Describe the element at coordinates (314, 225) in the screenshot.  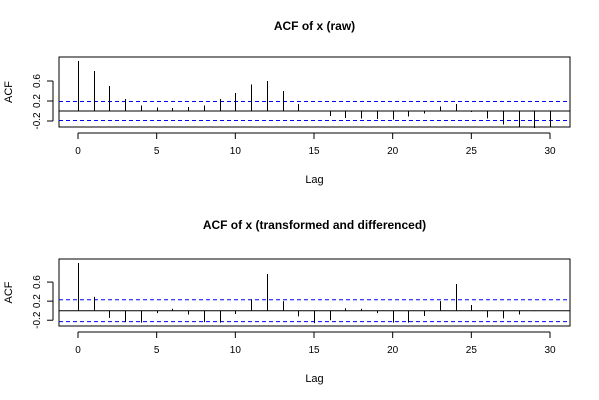
I see `chart-title: ACF of x (transformed and differenced)` at that location.